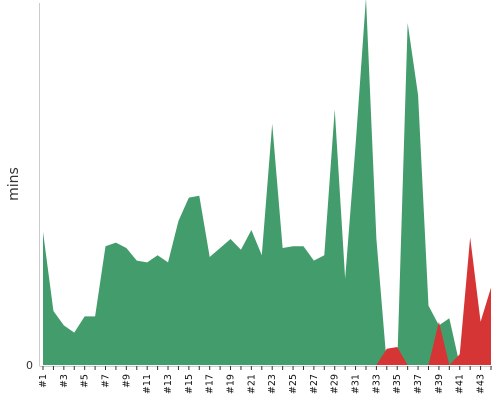 The height and width of the screenshot is (400, 500). Describe the element at coordinates (231, 384) in the screenshot. I see `x-tick-label: #19` at that location.